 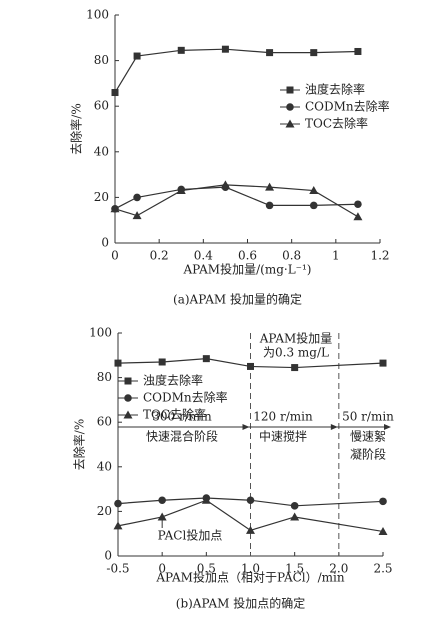 I want to click on x-tick-label: 1.2, so click(x=379, y=256).